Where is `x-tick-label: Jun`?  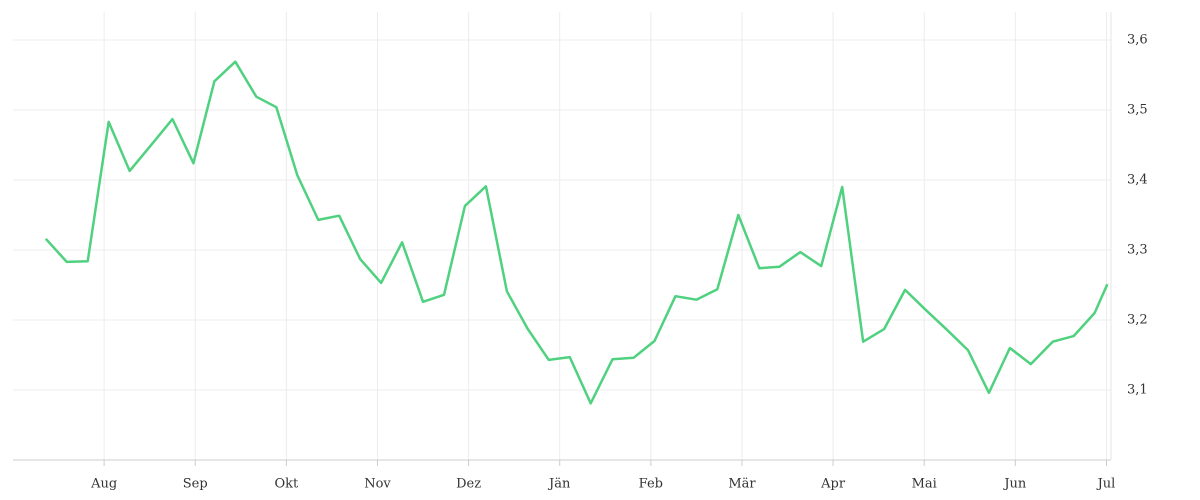
x-tick-label: Jun is located at coordinates (1014, 484).